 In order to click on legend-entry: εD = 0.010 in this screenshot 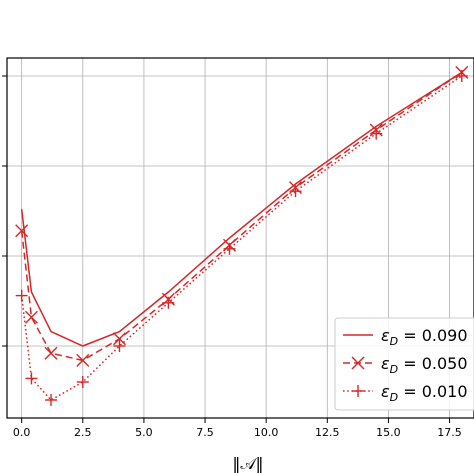, I will do `click(405, 393)`.